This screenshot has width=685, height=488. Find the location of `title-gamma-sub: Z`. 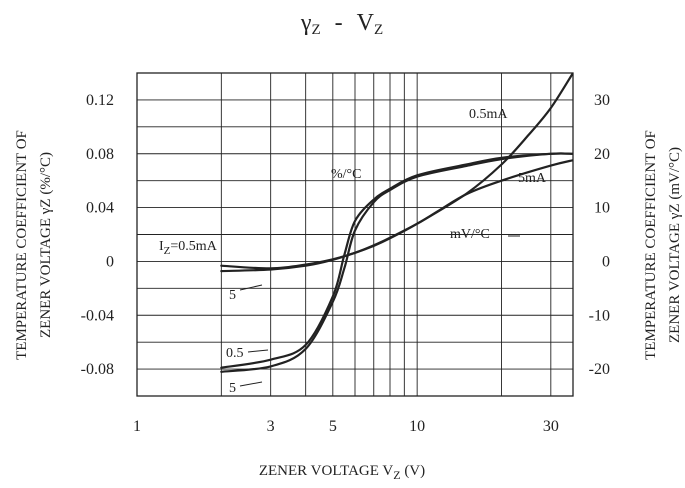

title-gamma-sub: Z is located at coordinates (315, 30).